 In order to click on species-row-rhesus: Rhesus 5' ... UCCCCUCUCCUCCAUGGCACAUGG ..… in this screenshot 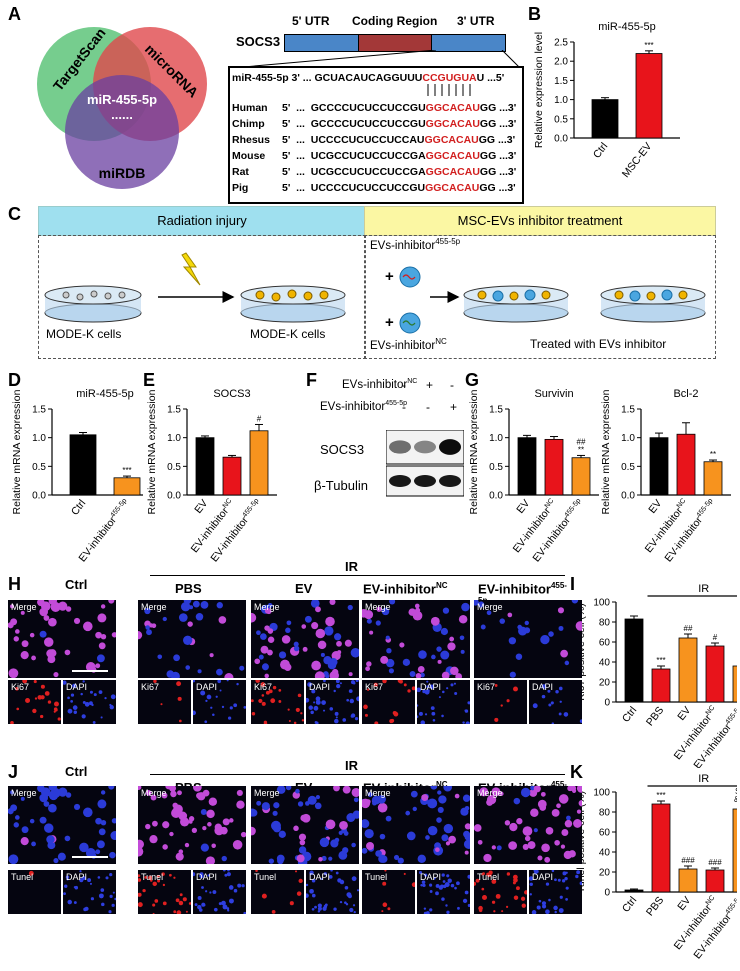, I will do `click(374, 140)`.